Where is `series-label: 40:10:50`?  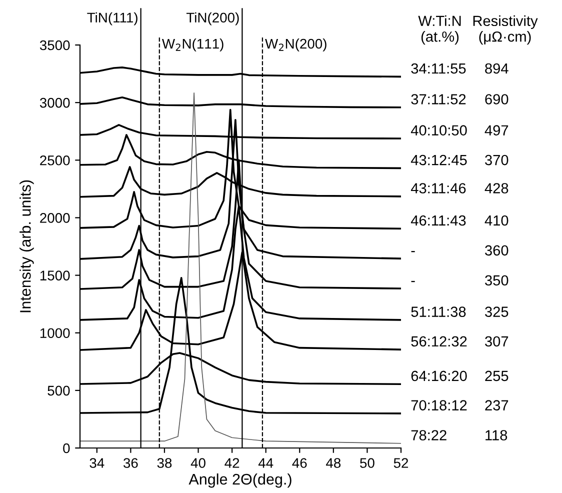 series-label: 40:10:50 is located at coordinates (438, 130).